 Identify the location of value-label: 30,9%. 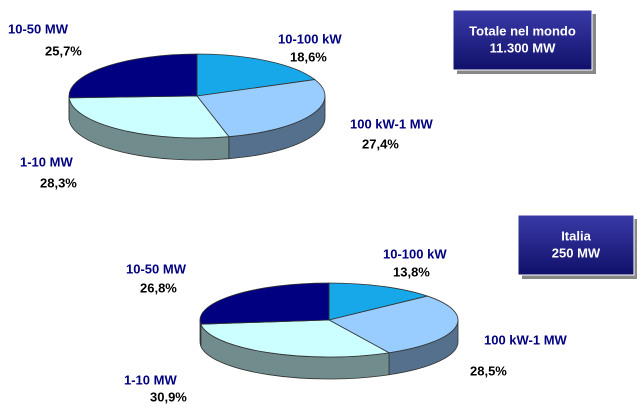
(168, 396).